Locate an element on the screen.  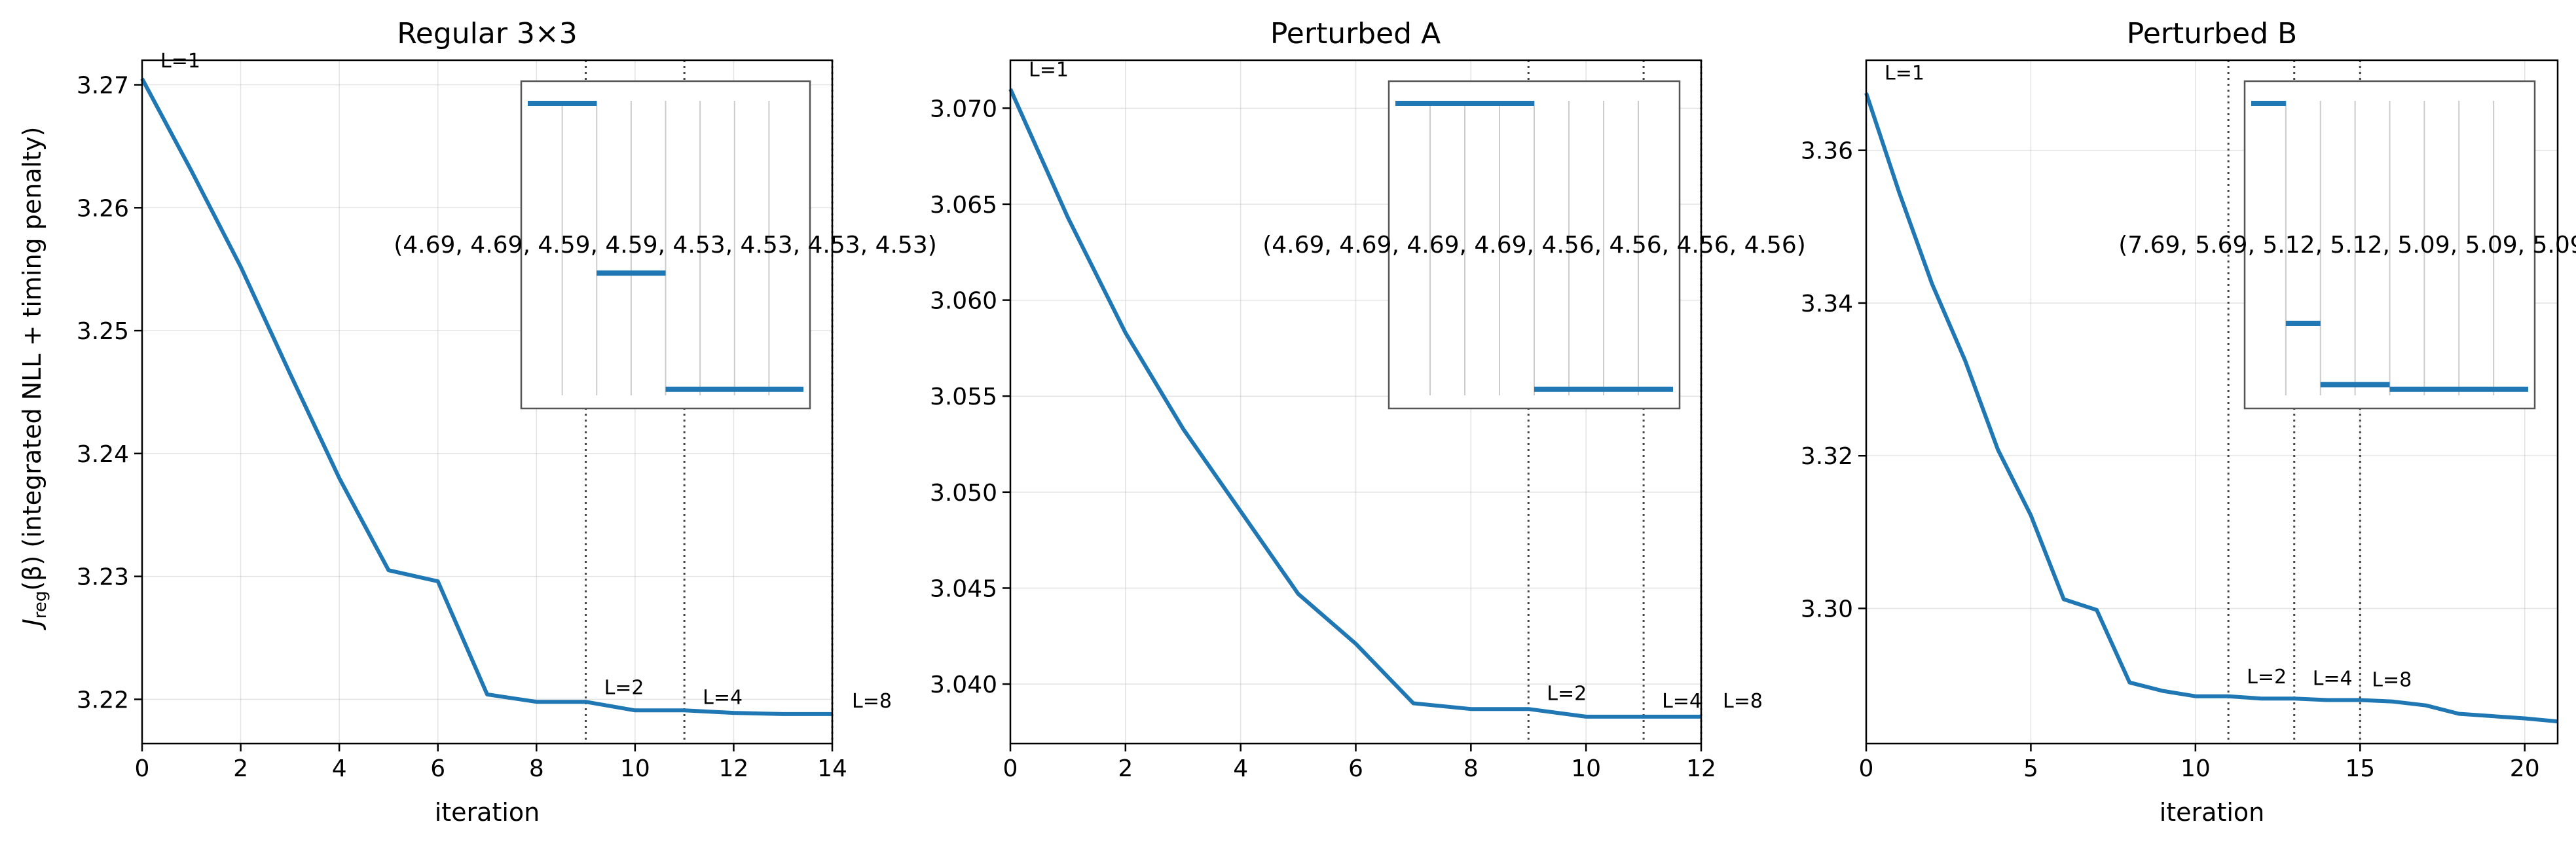
panel-title: Perturbed A is located at coordinates (1356, 33).